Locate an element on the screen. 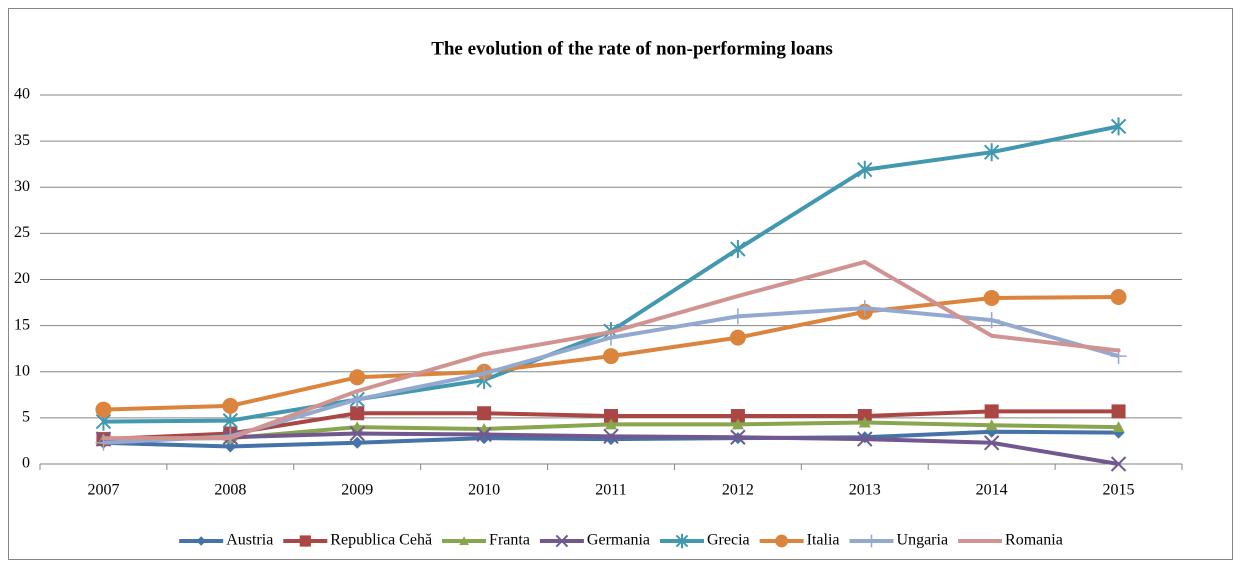  y-tick-label: 25 is located at coordinates (22, 232).